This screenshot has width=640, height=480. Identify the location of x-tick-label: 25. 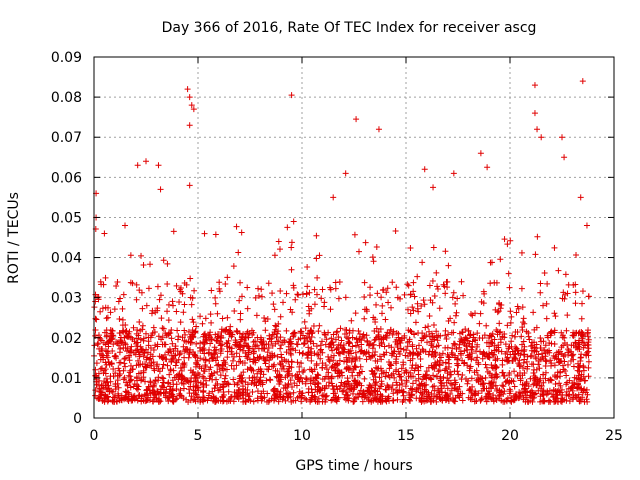
(614, 436).